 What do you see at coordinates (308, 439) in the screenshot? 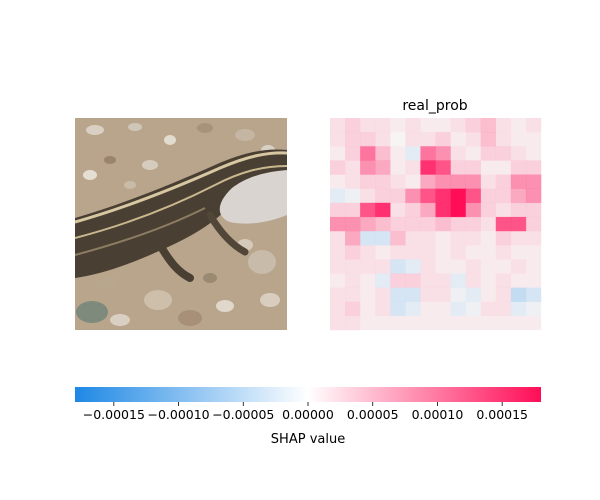
I see `colorbar-label: SHAP value` at bounding box center [308, 439].